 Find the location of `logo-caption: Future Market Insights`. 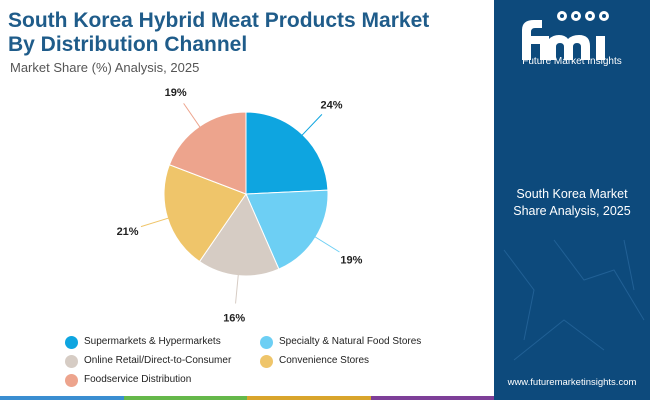

logo-caption: Future Market Insights is located at coordinates (572, 61).